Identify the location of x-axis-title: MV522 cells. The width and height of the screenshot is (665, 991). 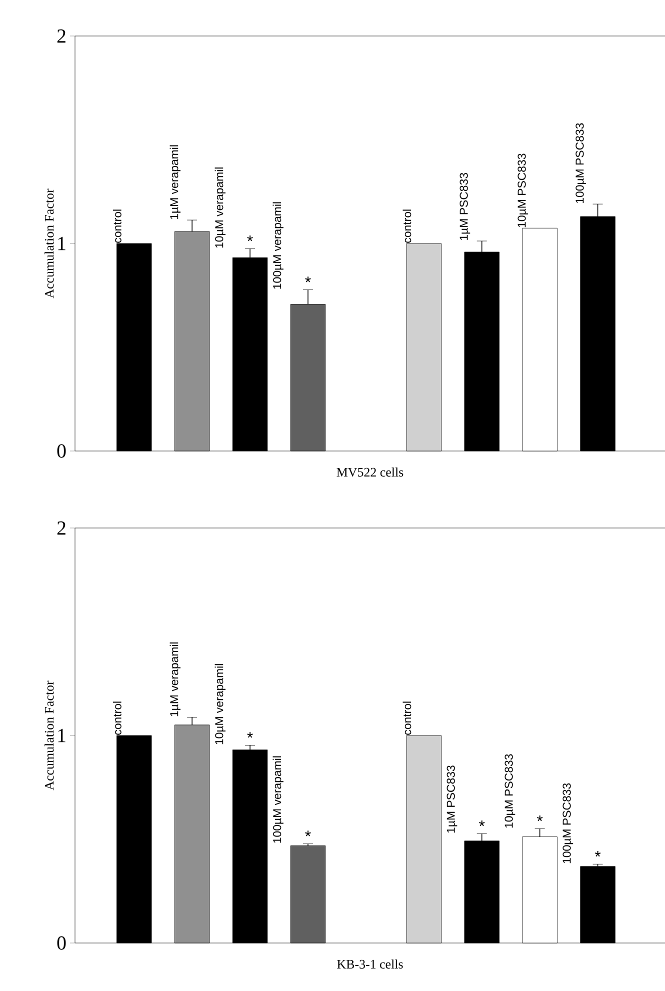
(370, 472).